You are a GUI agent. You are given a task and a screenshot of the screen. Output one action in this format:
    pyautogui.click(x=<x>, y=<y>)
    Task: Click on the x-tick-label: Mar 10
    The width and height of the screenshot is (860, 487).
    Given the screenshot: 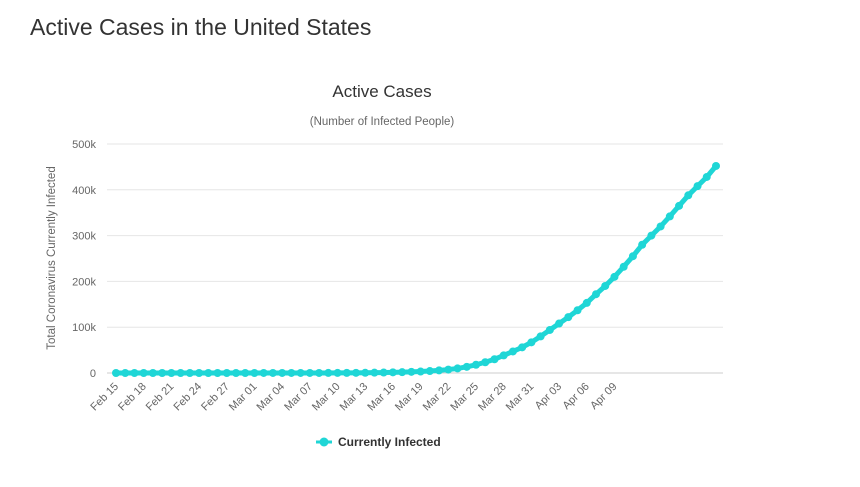 What is the action you would take?
    pyautogui.click(x=326, y=397)
    